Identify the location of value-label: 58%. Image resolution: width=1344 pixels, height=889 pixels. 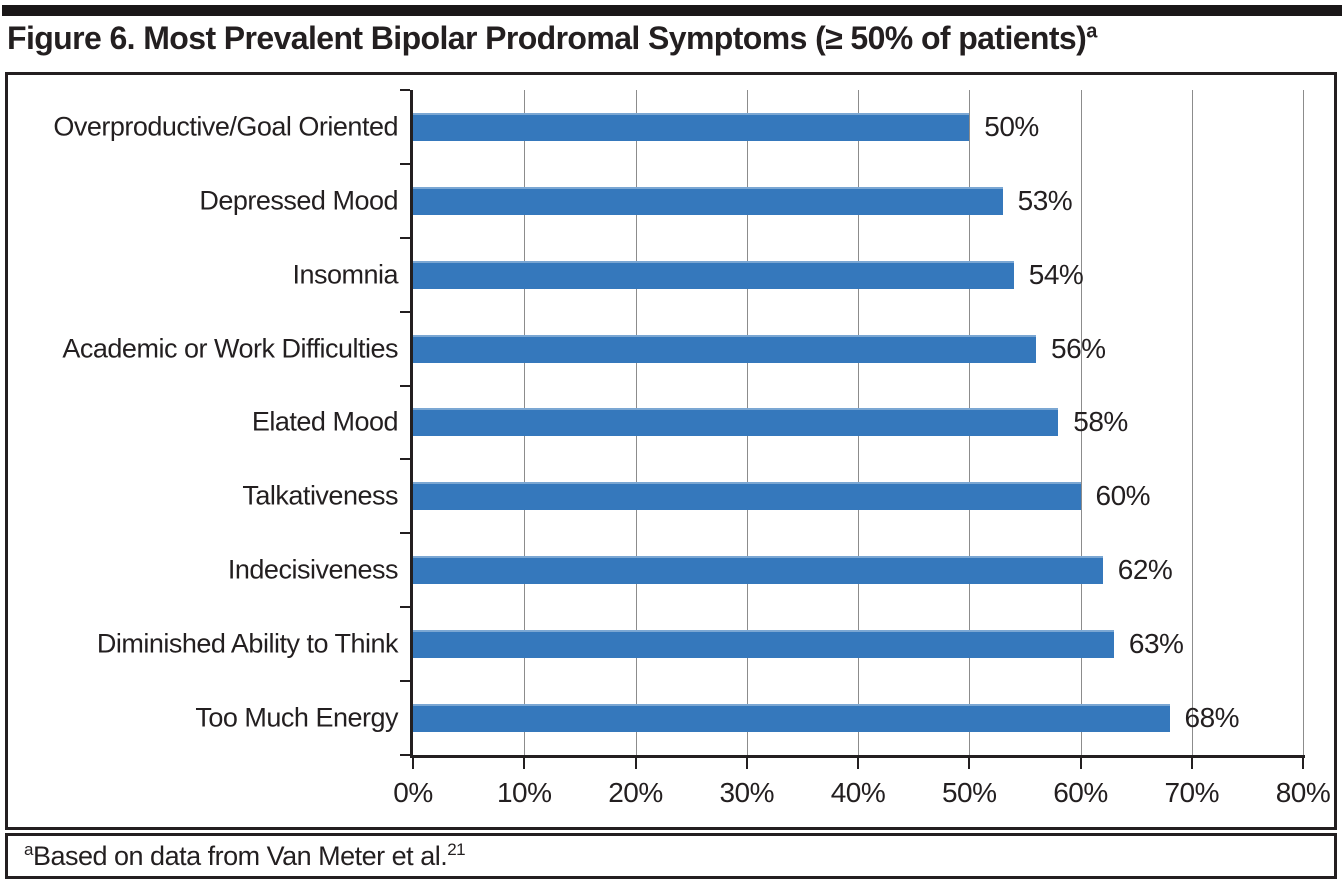
(1100, 422).